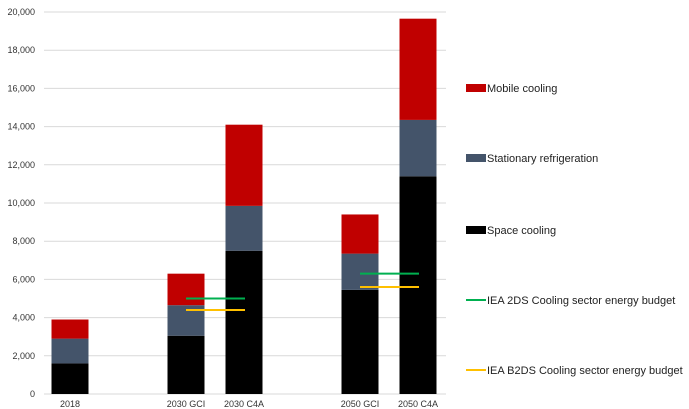 The height and width of the screenshot is (409, 689). What do you see at coordinates (21, 12) in the screenshot?
I see `y-tick-label: 20,000` at bounding box center [21, 12].